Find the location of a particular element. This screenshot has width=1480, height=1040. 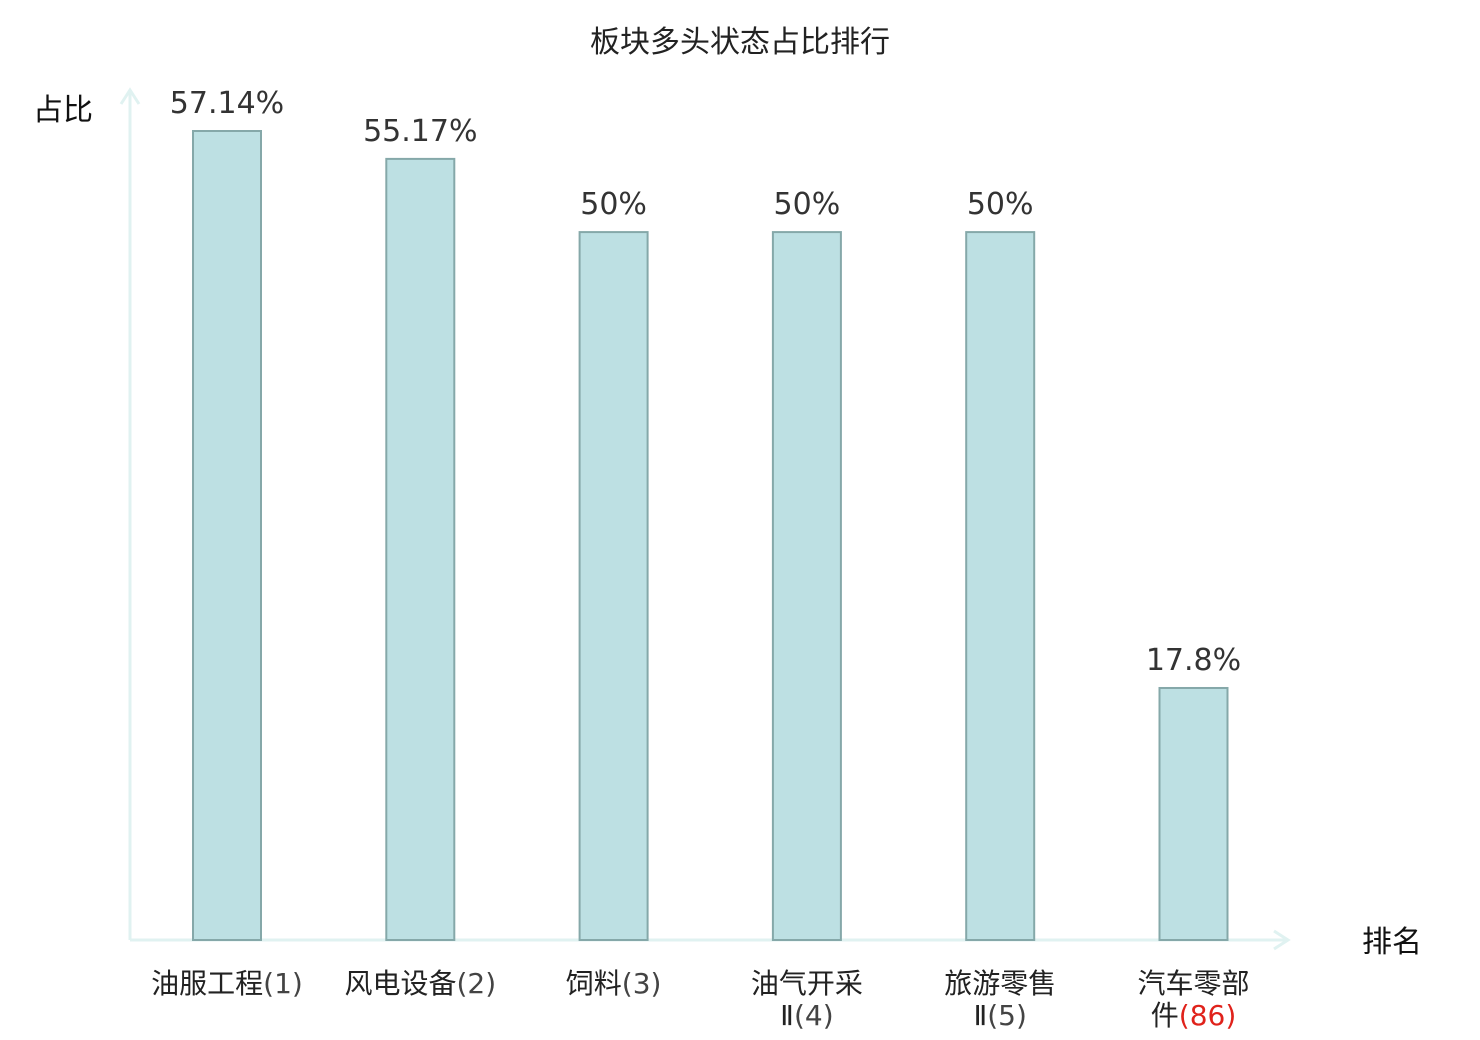

category-label: 油服工程(1) is located at coordinates (227, 983).